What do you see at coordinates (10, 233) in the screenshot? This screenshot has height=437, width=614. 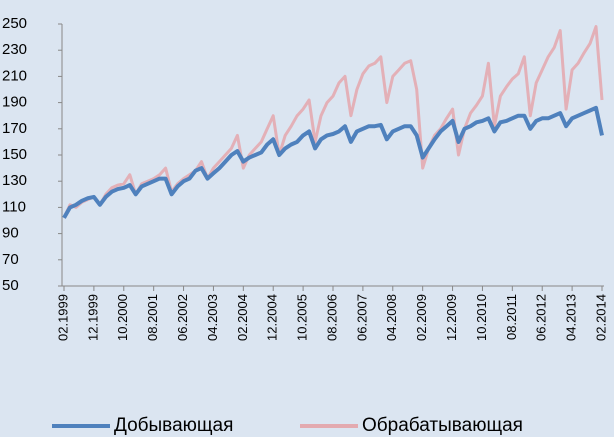 I see `y-tick-label: 90` at bounding box center [10, 233].